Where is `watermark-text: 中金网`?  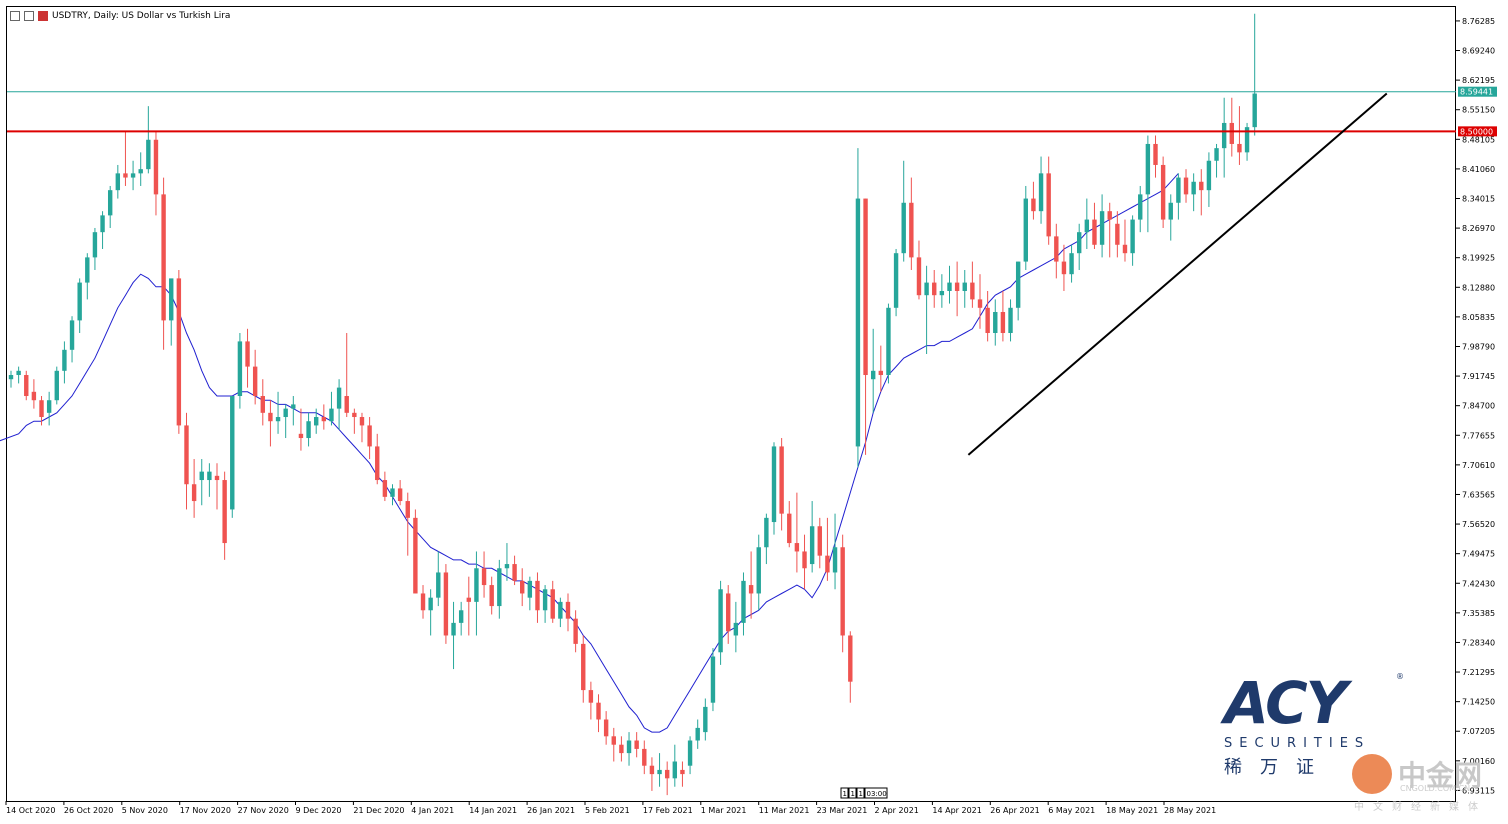 watermark-text: 中金网 is located at coordinates (1440, 775).